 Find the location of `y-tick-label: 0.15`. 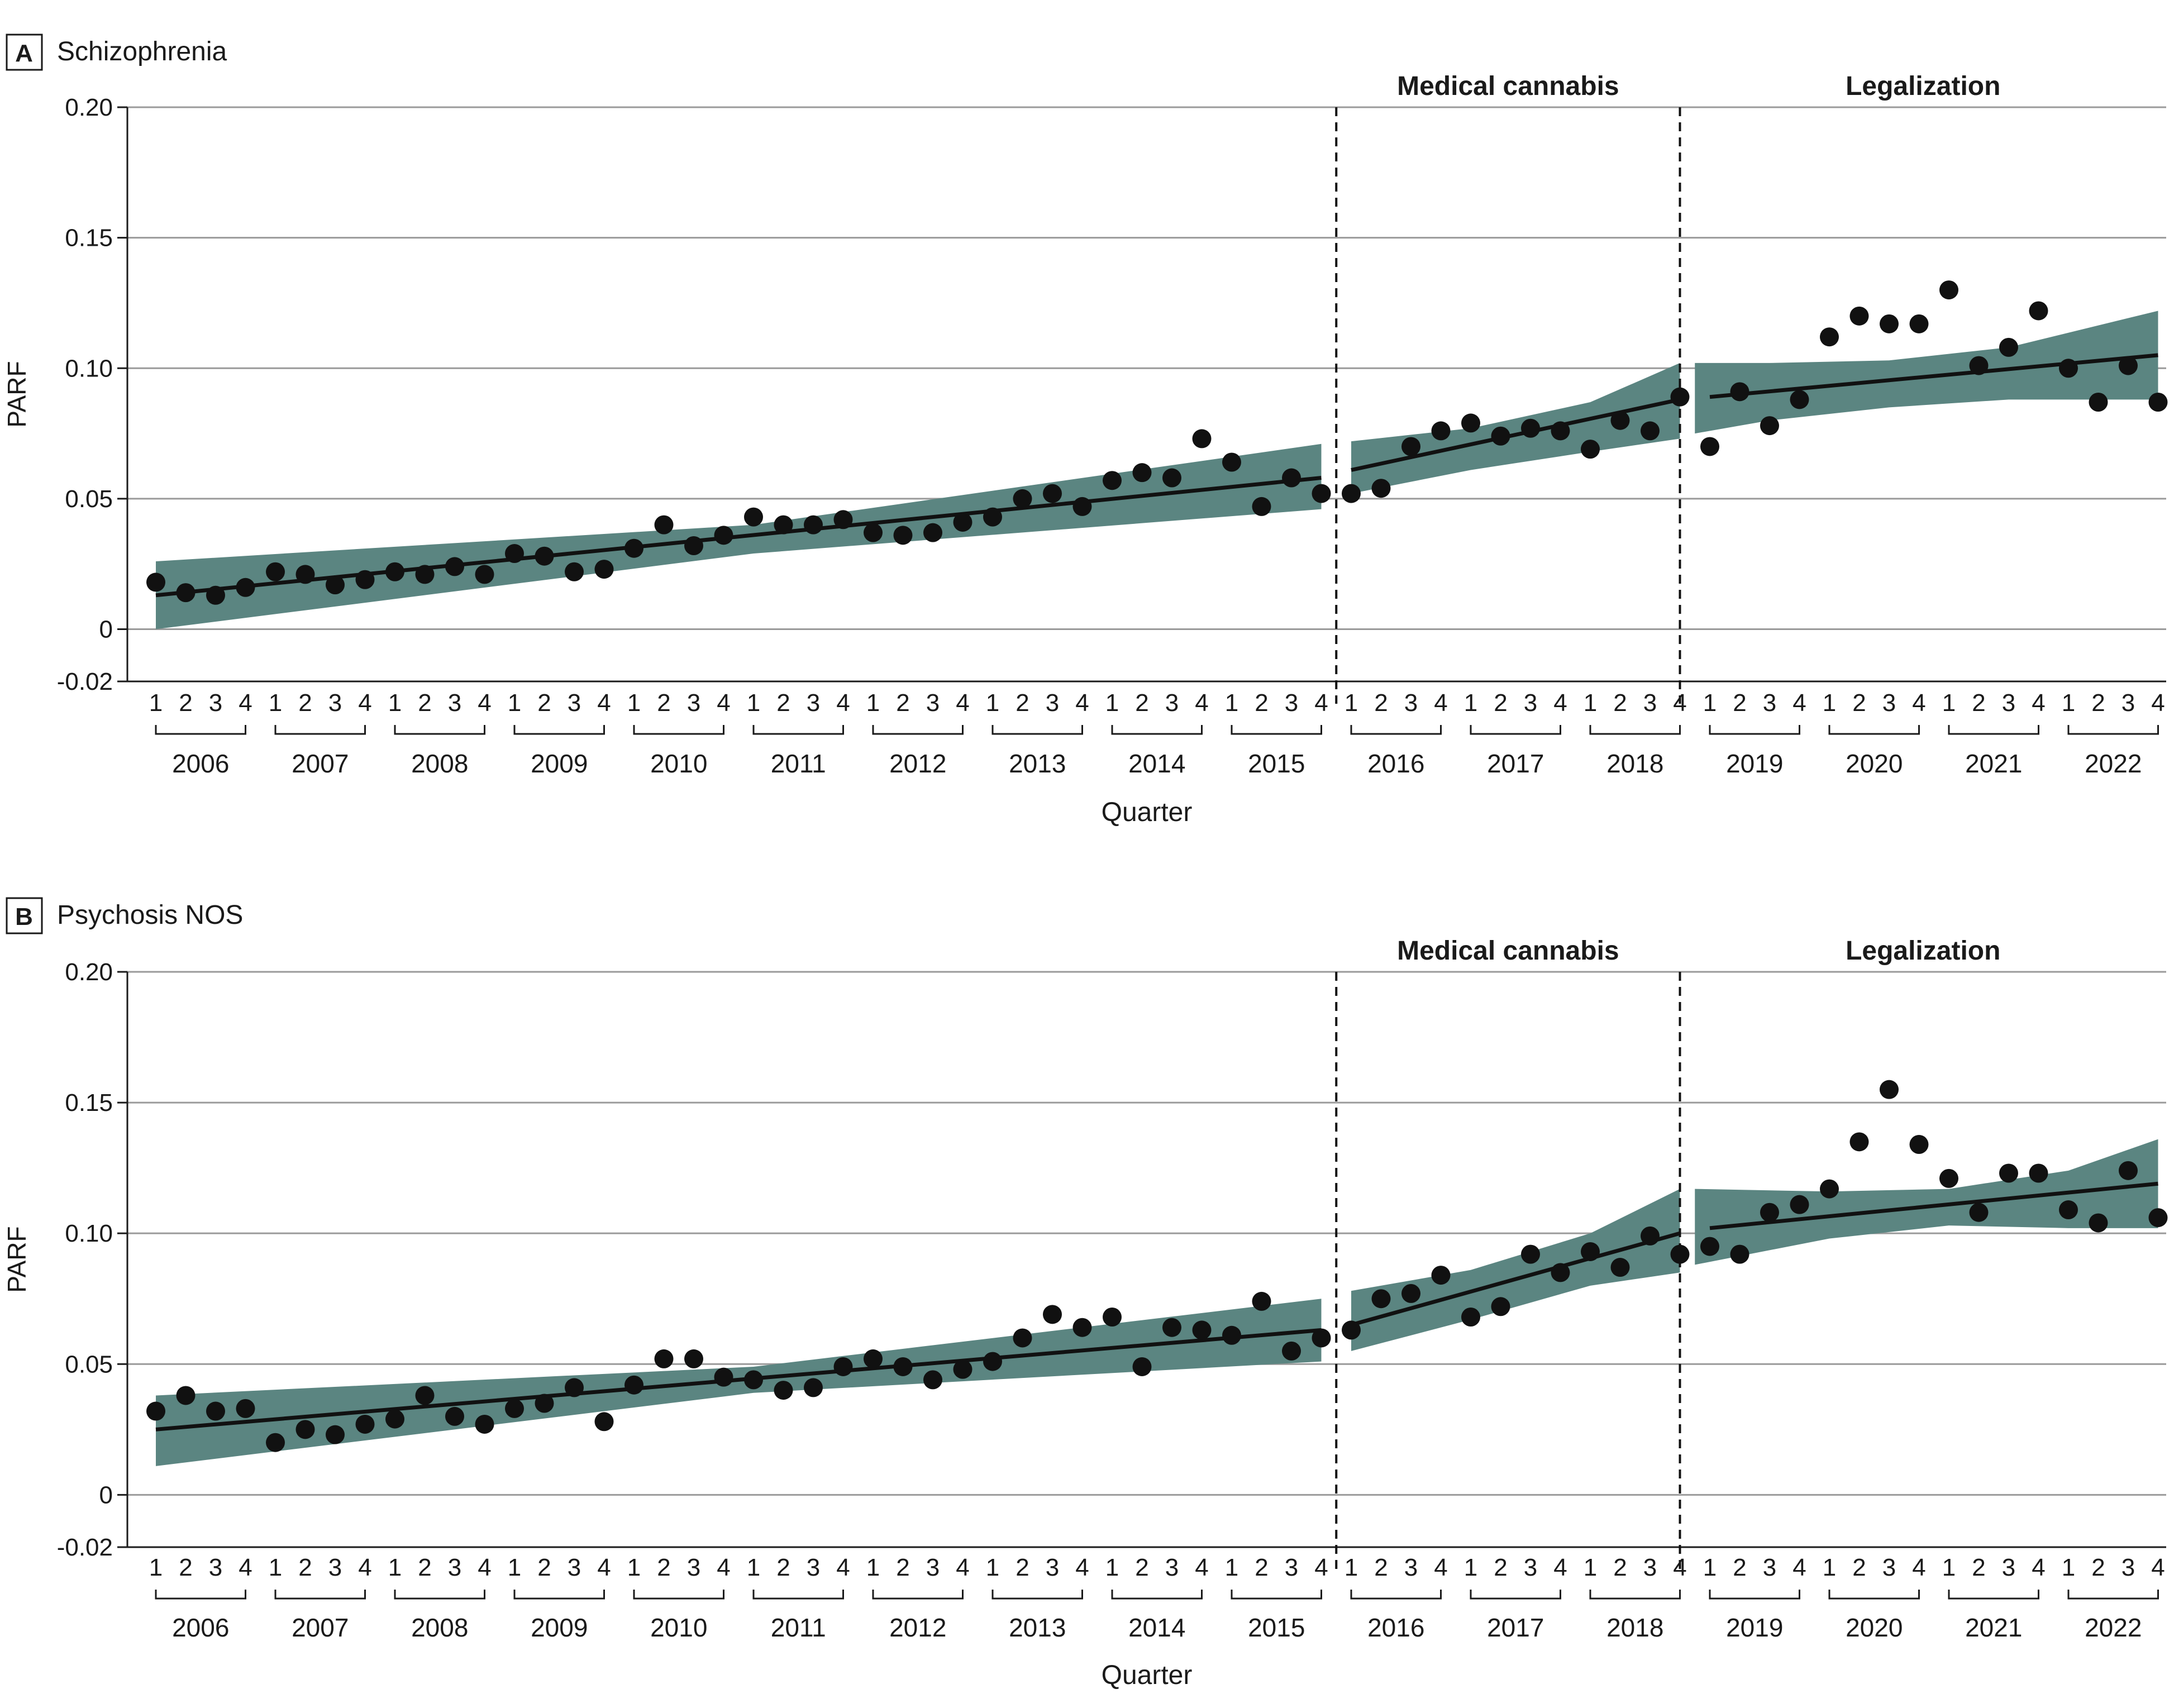

y-tick-label: 0.15 is located at coordinates (89, 1103).